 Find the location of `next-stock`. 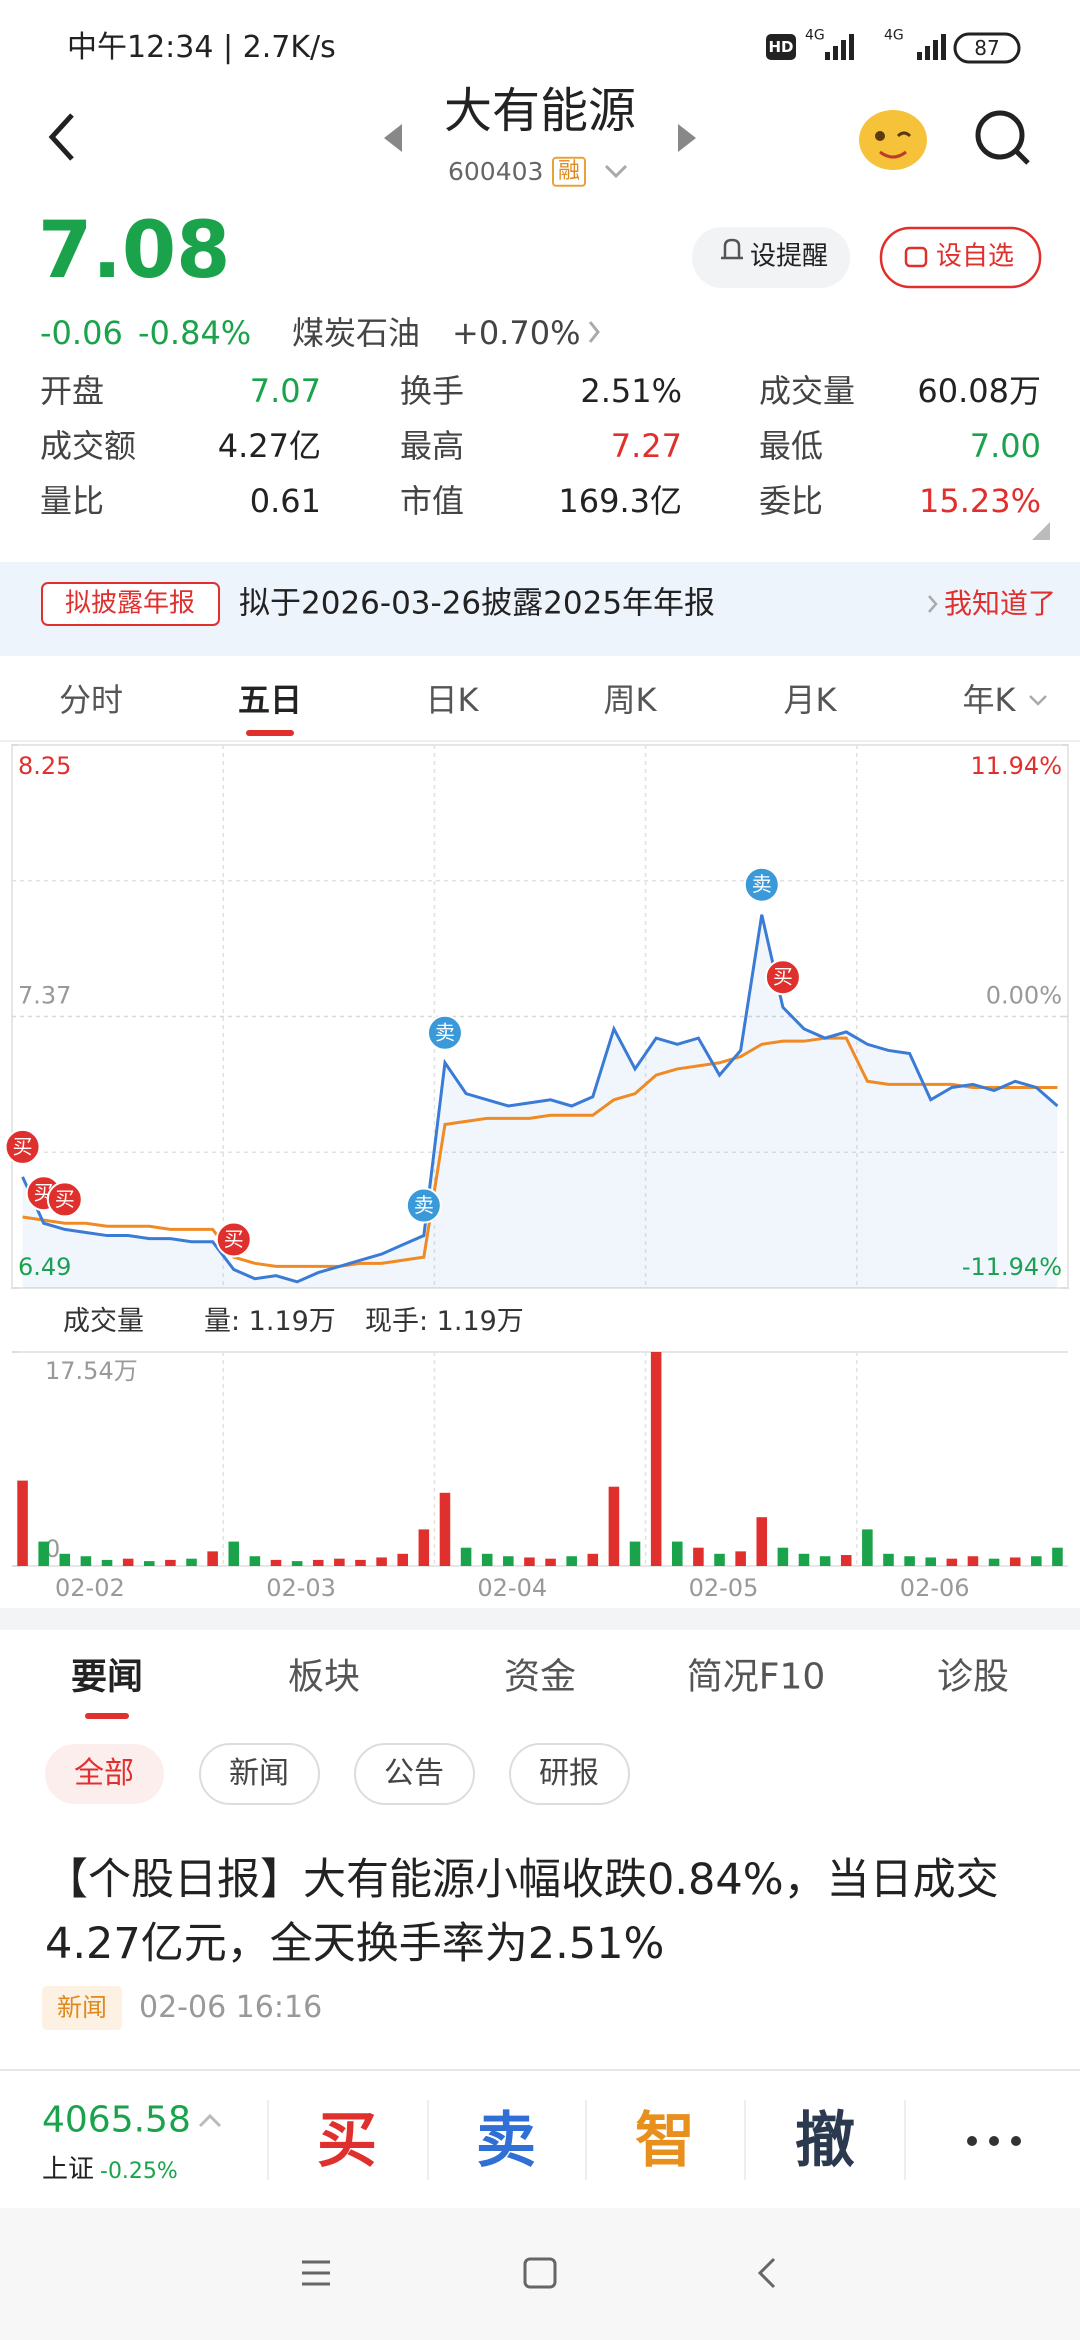

next-stock is located at coordinates (687, 138).